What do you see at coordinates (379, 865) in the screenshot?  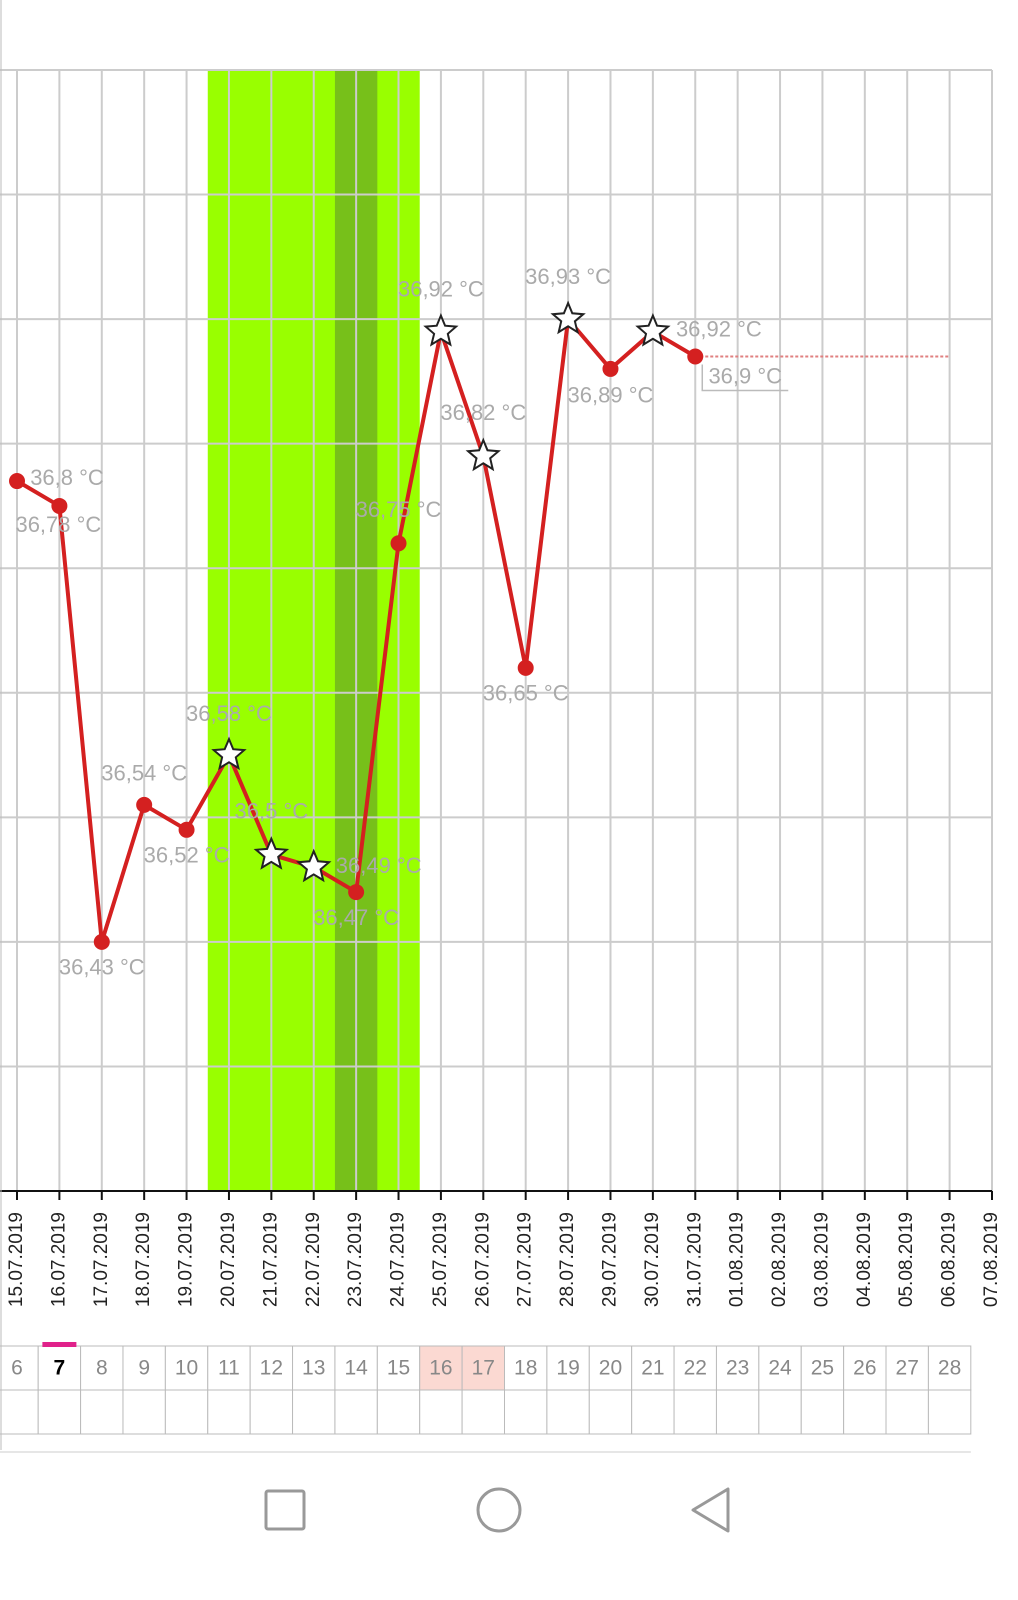 I see `data-label: 36,49 °C` at bounding box center [379, 865].